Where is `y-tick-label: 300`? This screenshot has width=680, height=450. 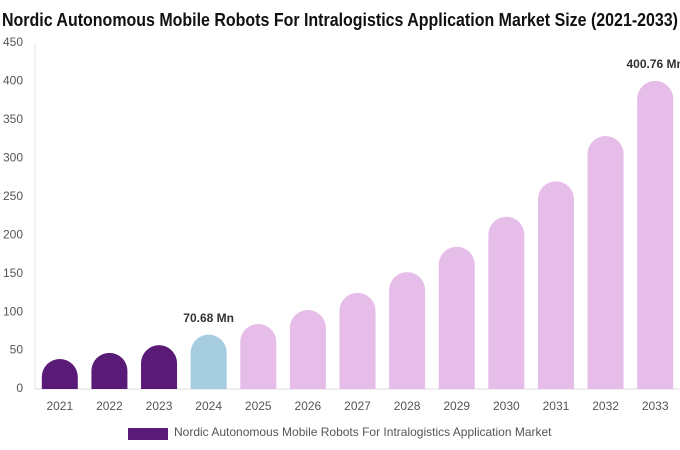 y-tick-label: 300 is located at coordinates (13, 158).